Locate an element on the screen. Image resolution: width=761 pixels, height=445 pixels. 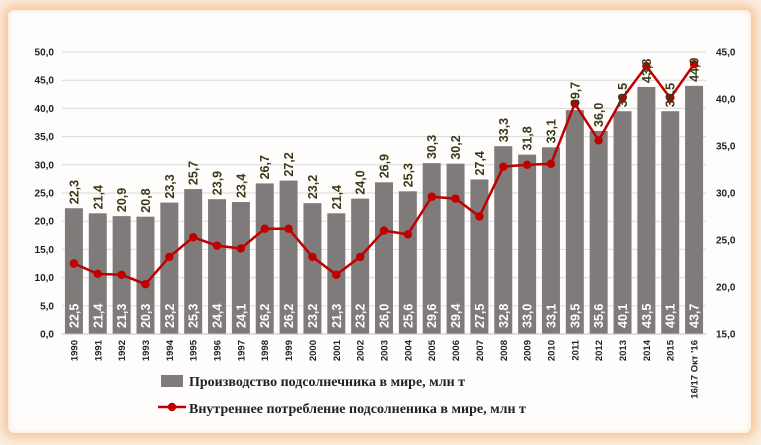
x-tick-label: 2005 is located at coordinates (432, 350).